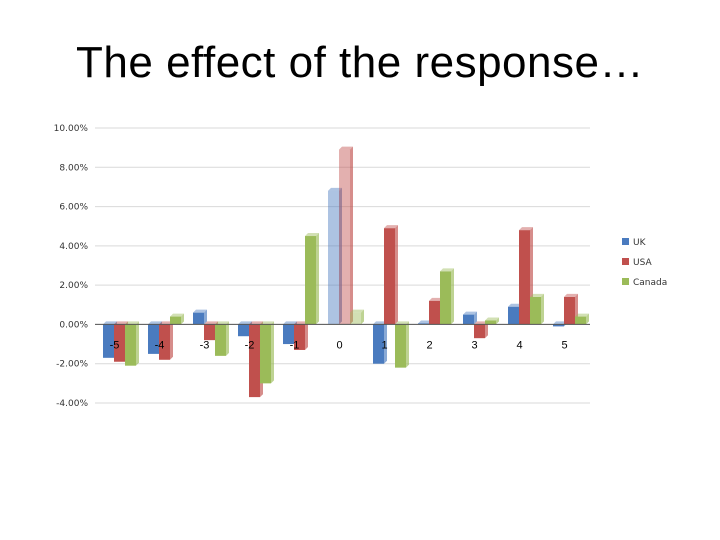  I want to click on bar-uk--2, so click(243, 330).